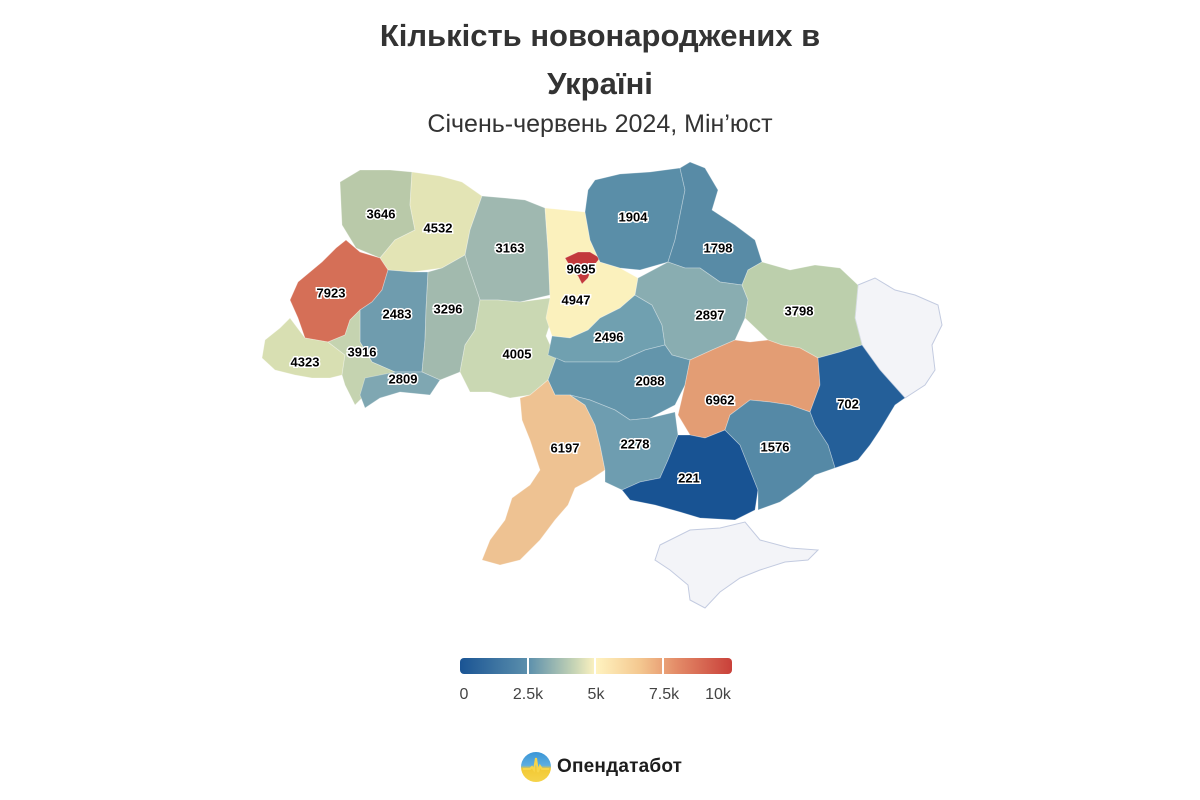  Describe the element at coordinates (536, 767) in the screenshot. I see `opendatabot-logo-icon` at that location.